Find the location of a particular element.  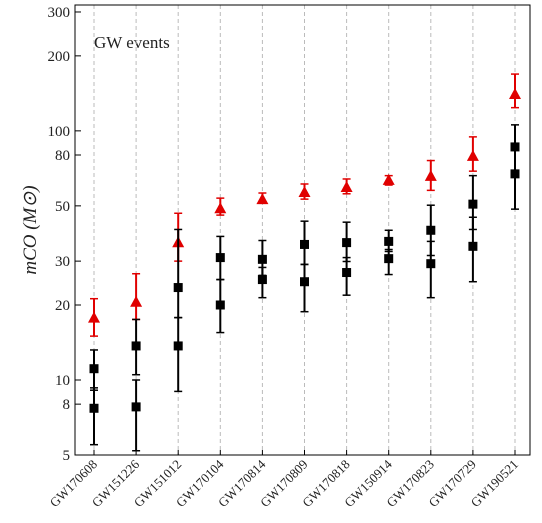

y-tick-label: 300 is located at coordinates (59, 13).